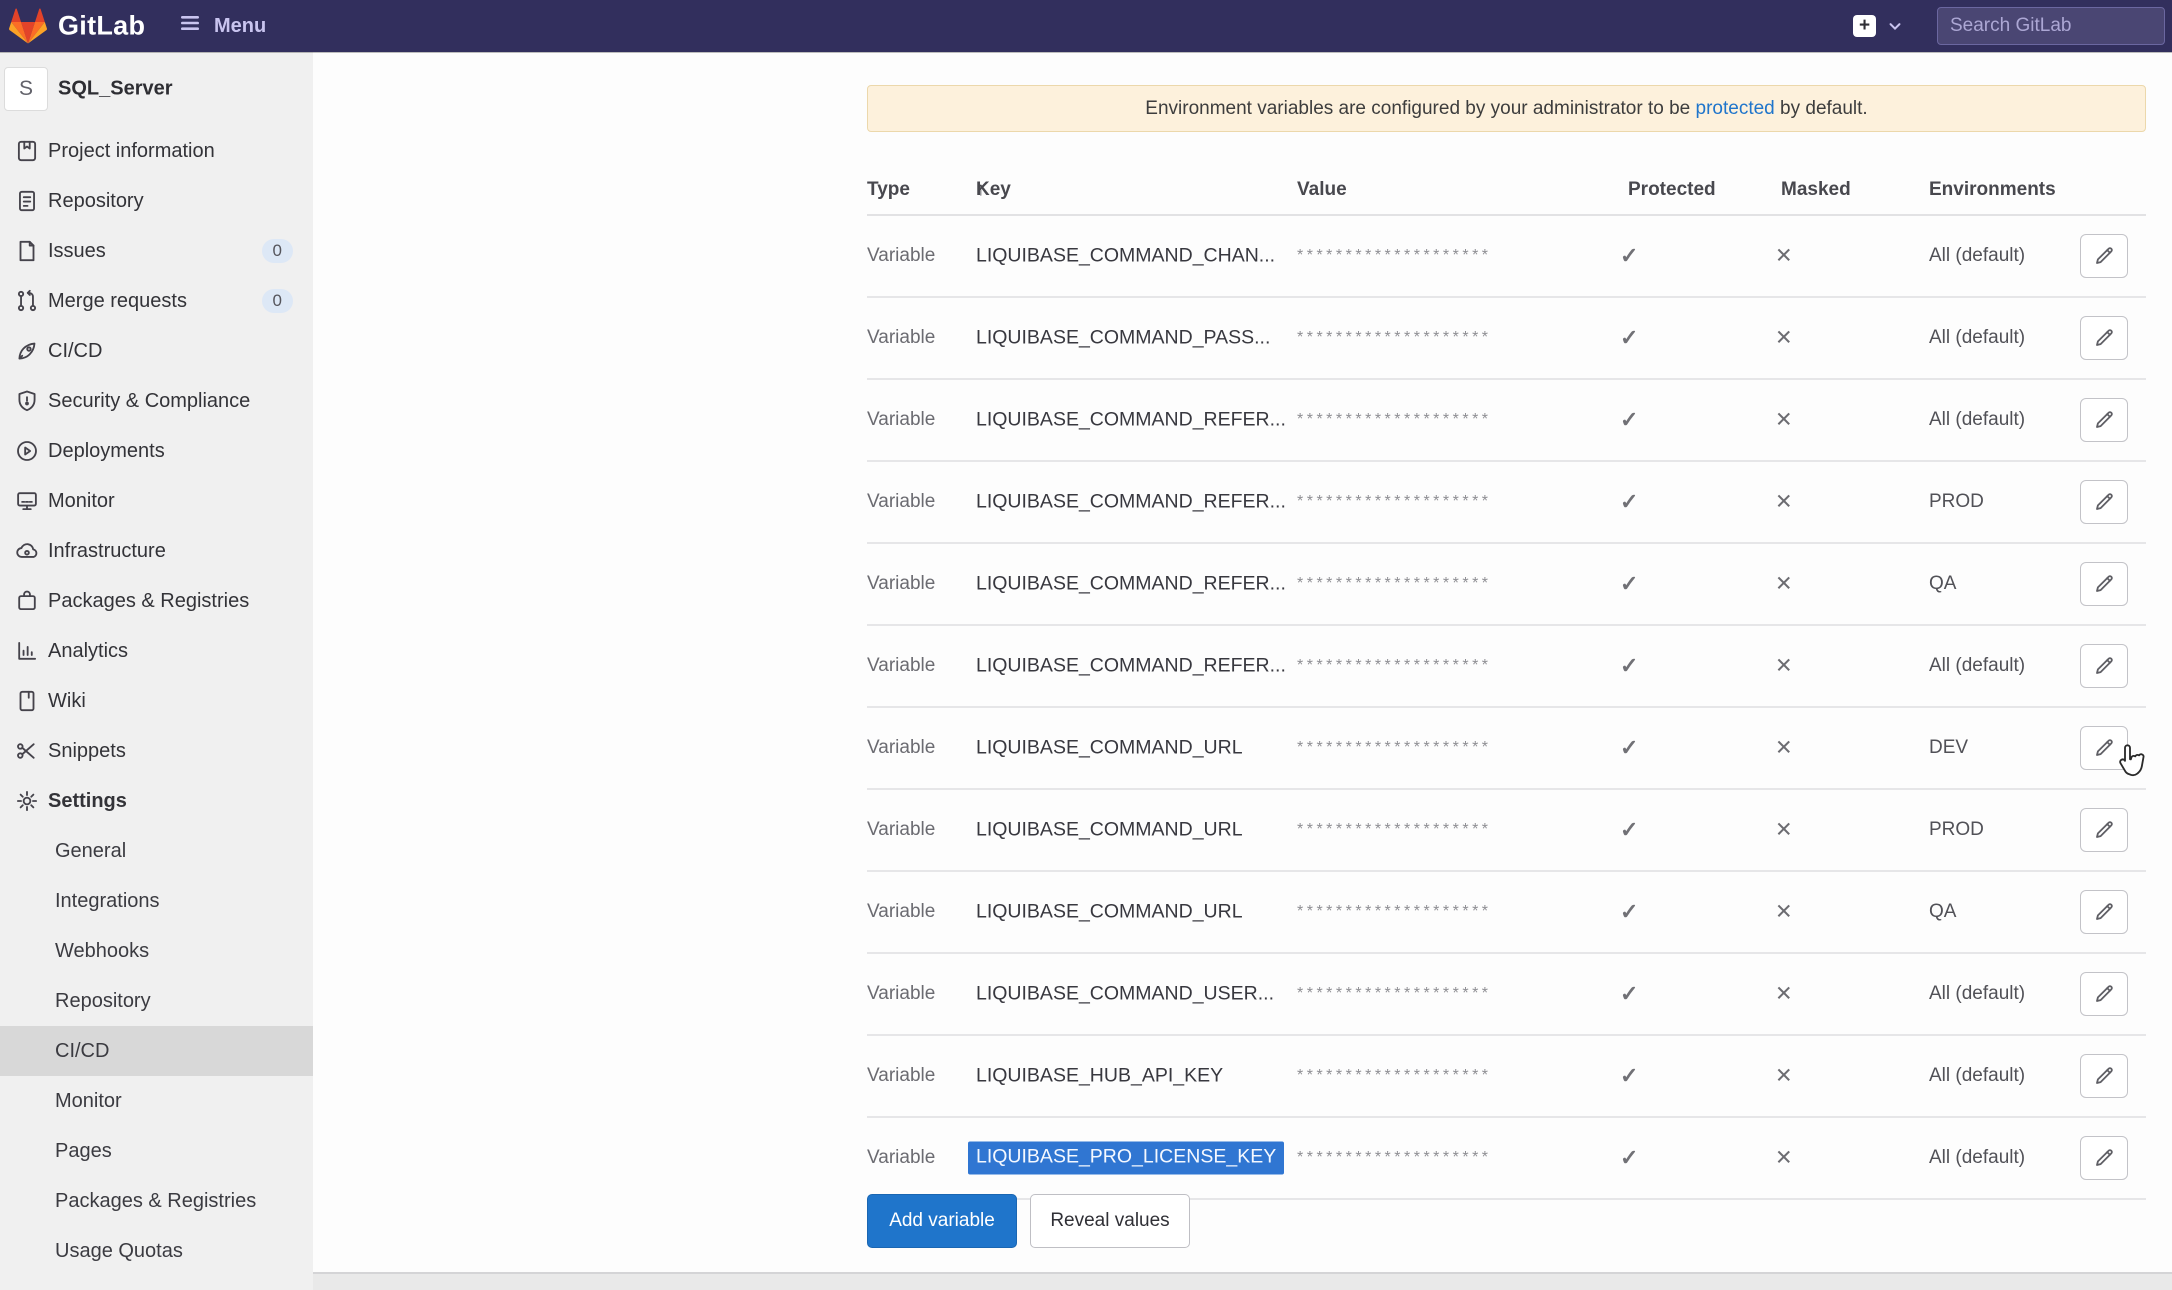 The height and width of the screenshot is (1290, 2172). What do you see at coordinates (942, 1221) in the screenshot?
I see `add-variable-button: Add variable` at bounding box center [942, 1221].